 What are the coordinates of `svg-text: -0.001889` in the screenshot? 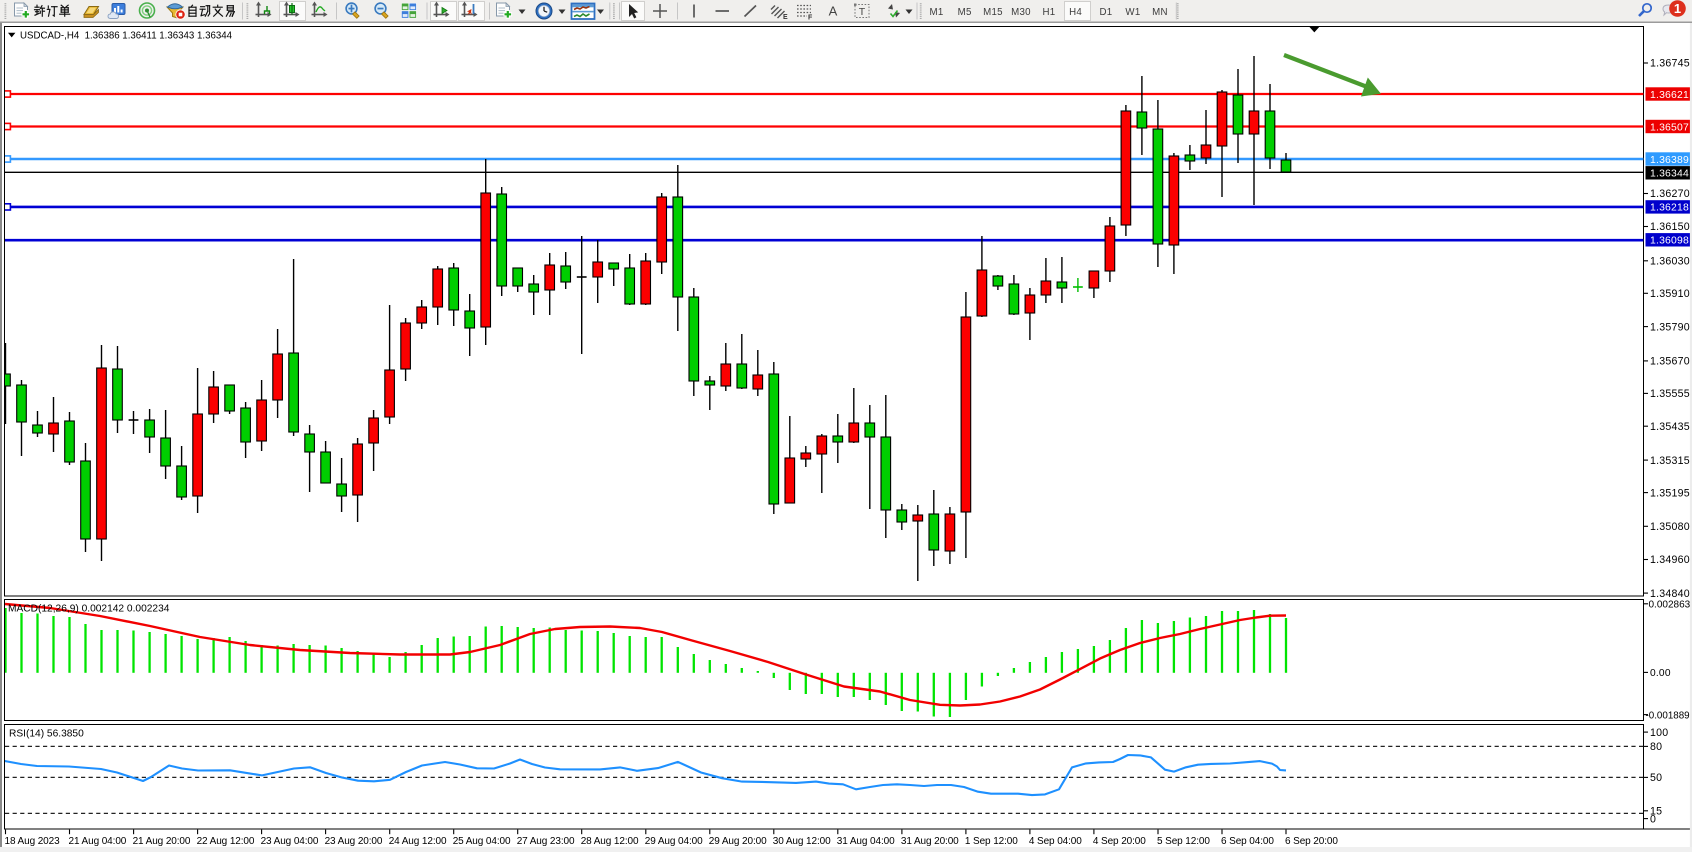 It's located at (1668, 715).